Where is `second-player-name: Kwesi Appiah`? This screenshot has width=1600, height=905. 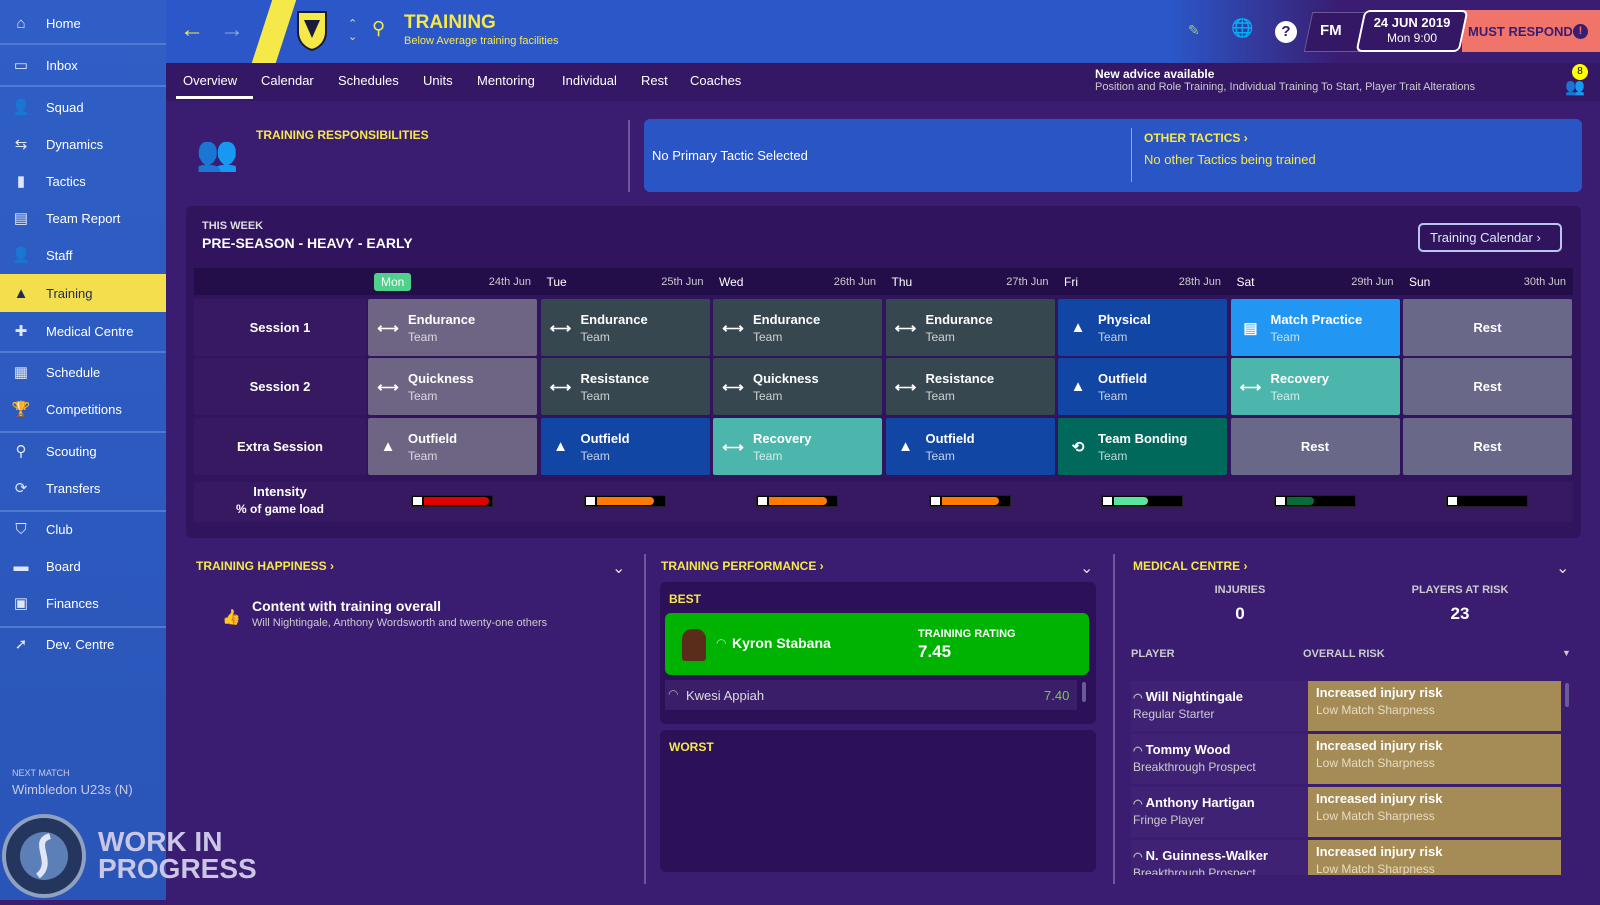 second-player-name: Kwesi Appiah is located at coordinates (725, 695).